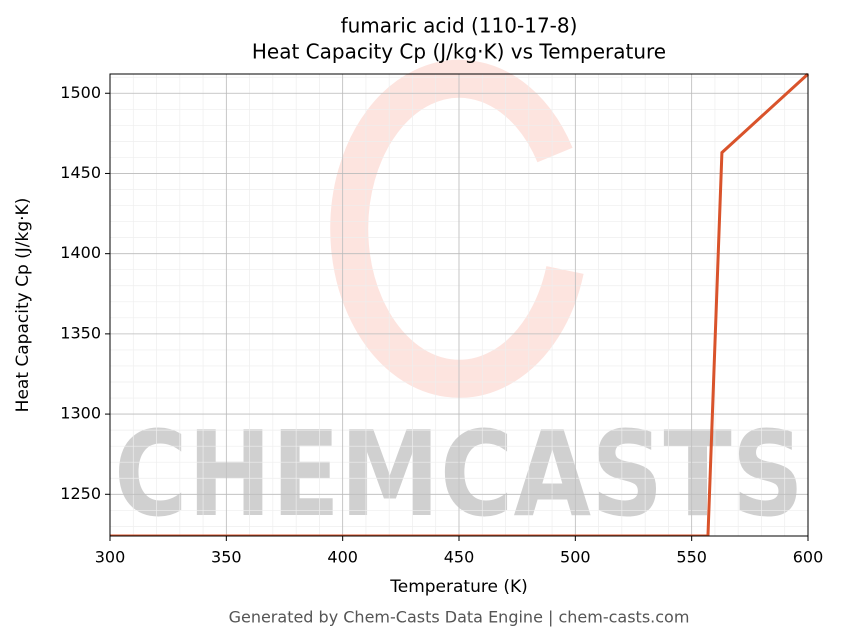 The width and height of the screenshot is (843, 644). I want to click on y-axis-label: Heat Capacity Cp (J/kg·K), so click(23, 305).